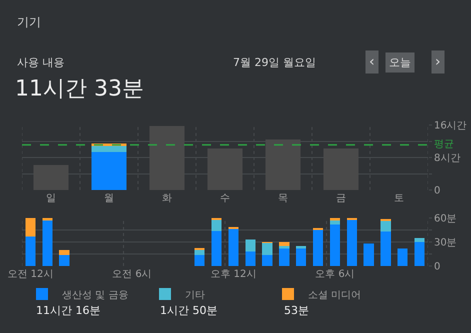 Image resolution: width=471 pixels, height=333 pixels. What do you see at coordinates (167, 198) in the screenshot?
I see `x-tick-label: 화` at bounding box center [167, 198].